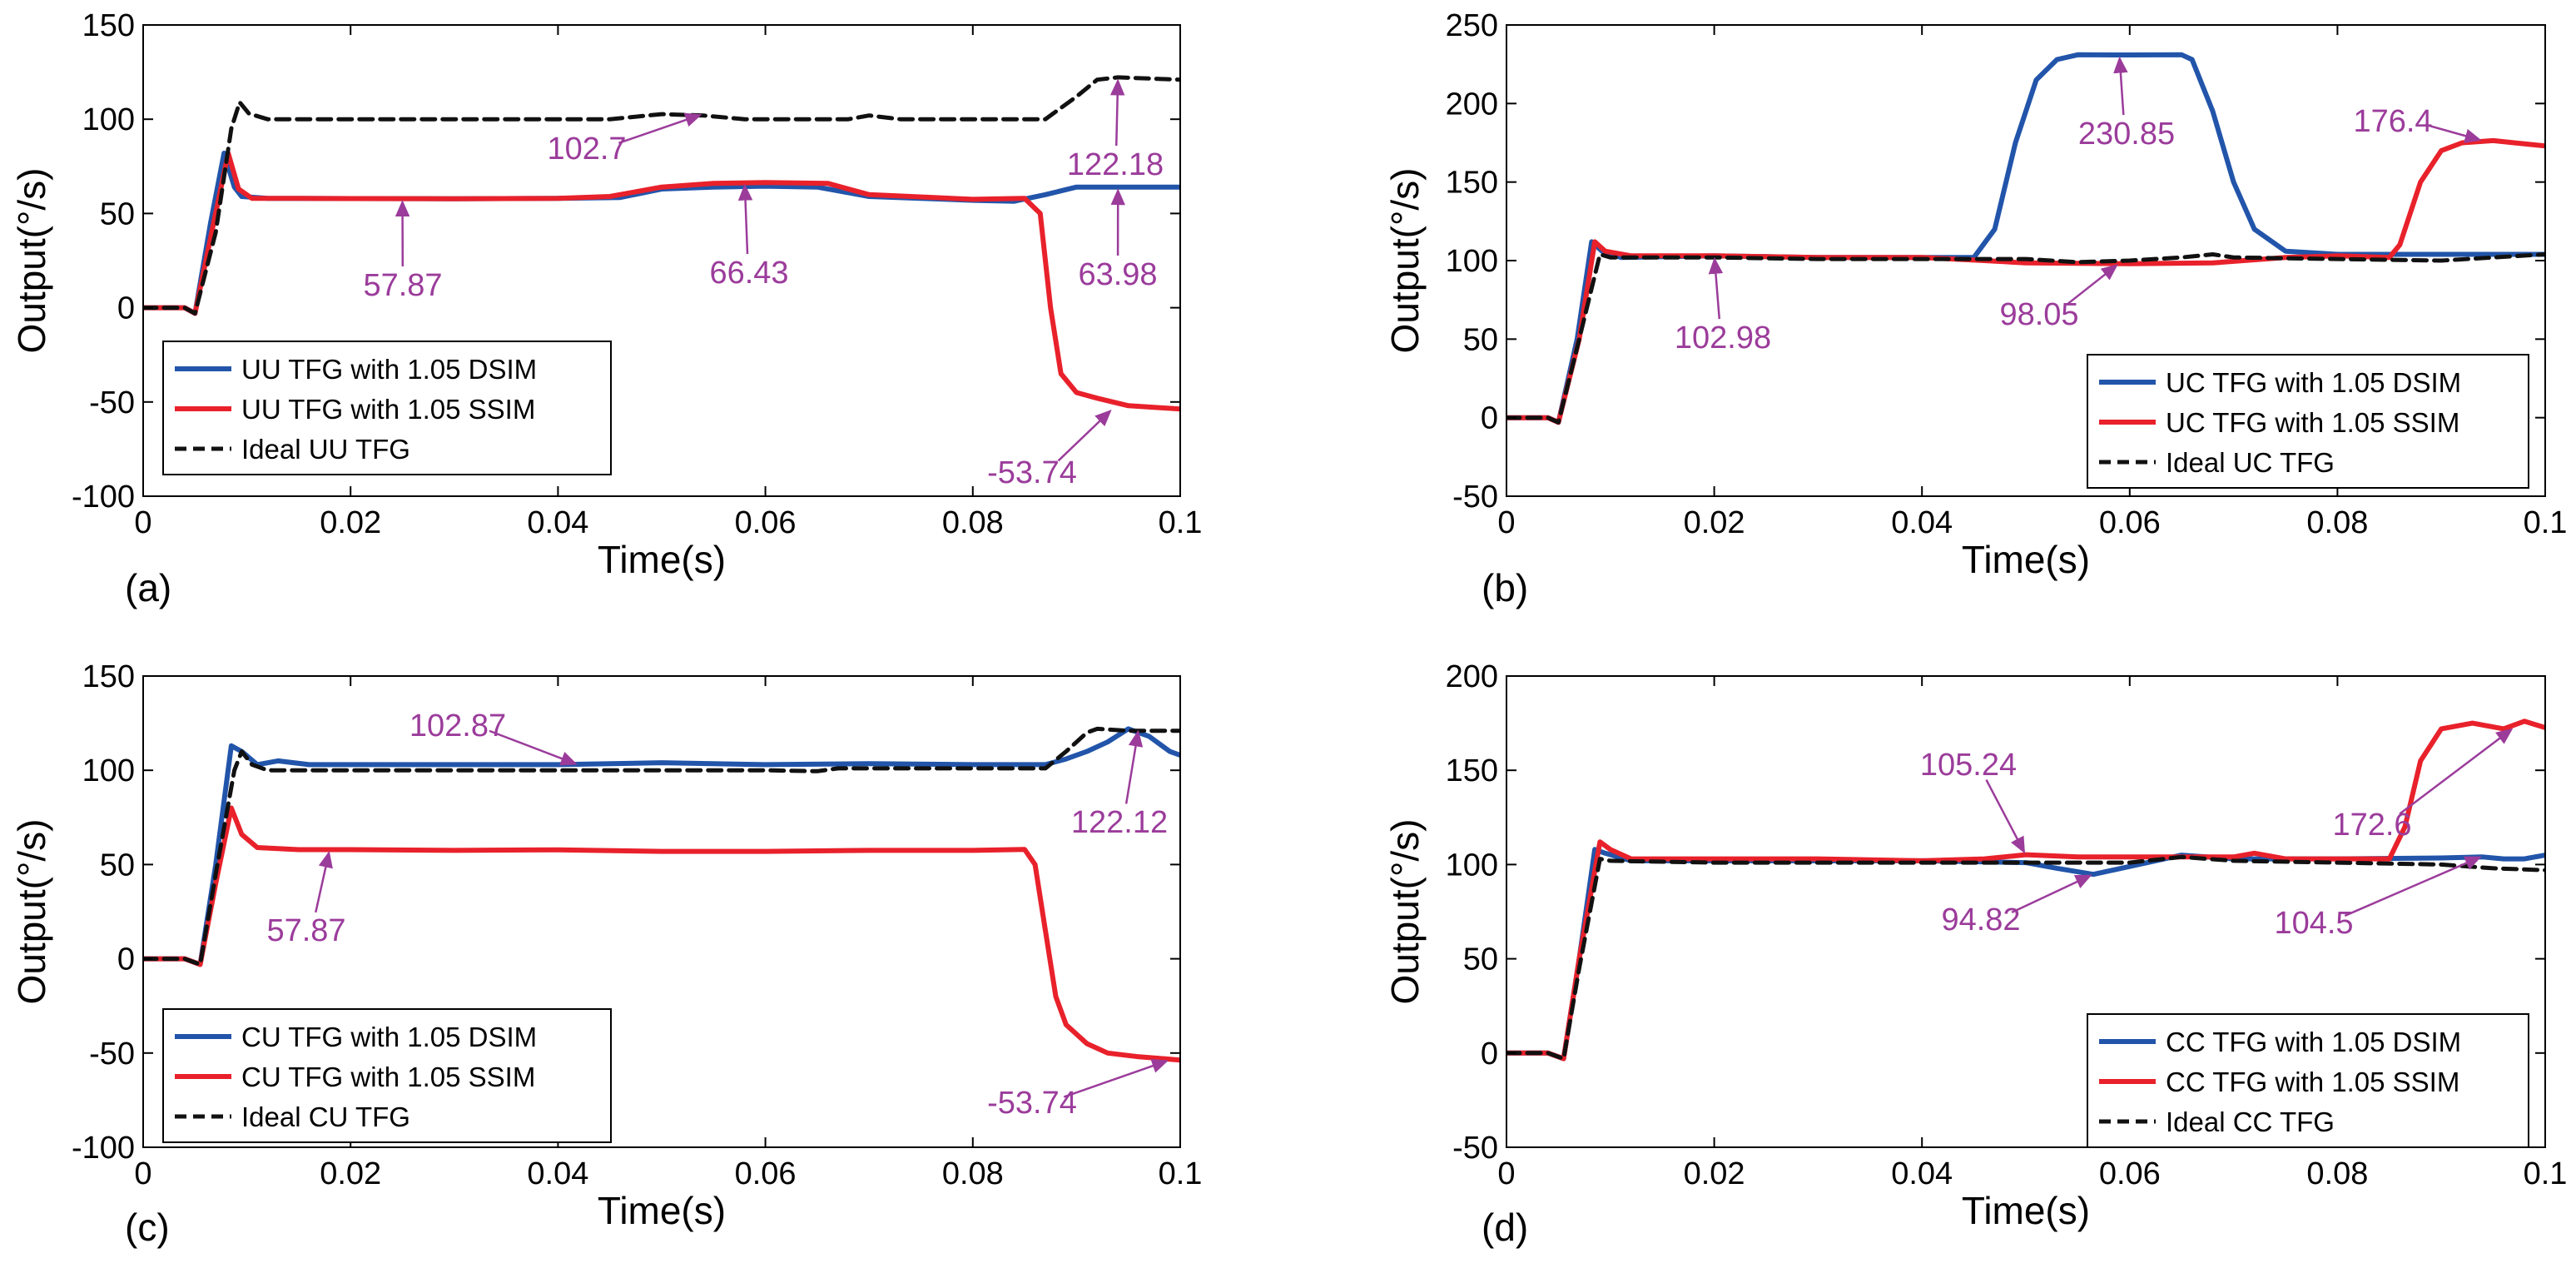  I want to click on legend-entry-ssim: UC TFG with 1.05 SSIM, so click(2312, 423).